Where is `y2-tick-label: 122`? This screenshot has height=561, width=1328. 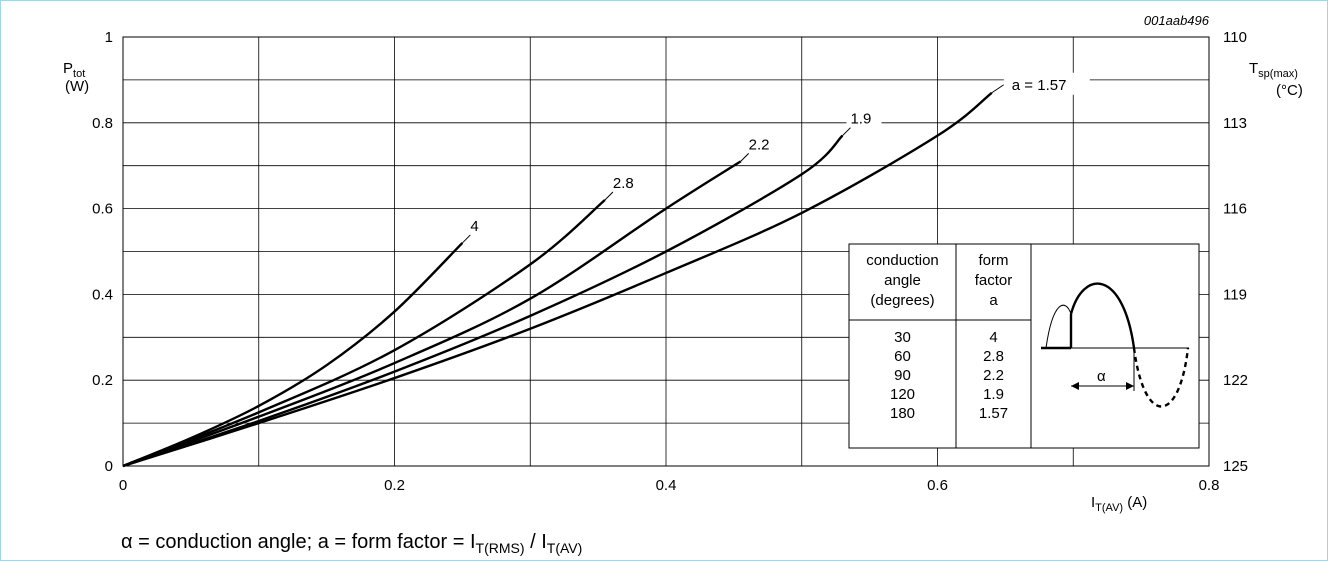
y2-tick-label: 122 is located at coordinates (1235, 380).